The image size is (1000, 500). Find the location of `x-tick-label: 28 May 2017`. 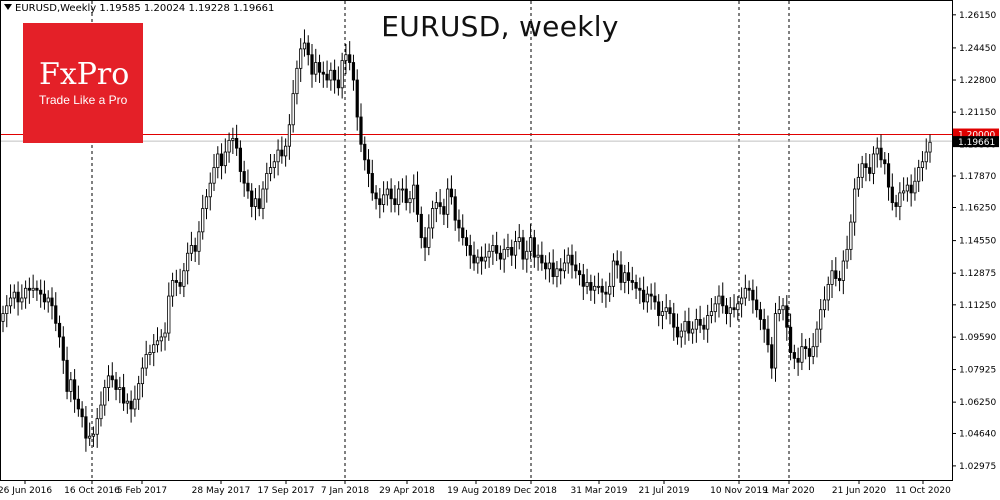

x-tick-label: 28 May 2017 is located at coordinates (221, 491).